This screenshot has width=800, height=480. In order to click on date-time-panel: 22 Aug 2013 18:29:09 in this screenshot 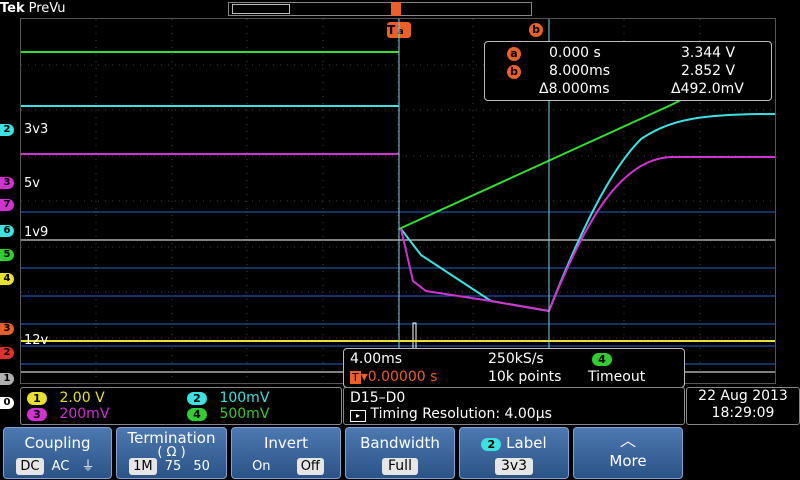, I will do `click(743, 406)`.